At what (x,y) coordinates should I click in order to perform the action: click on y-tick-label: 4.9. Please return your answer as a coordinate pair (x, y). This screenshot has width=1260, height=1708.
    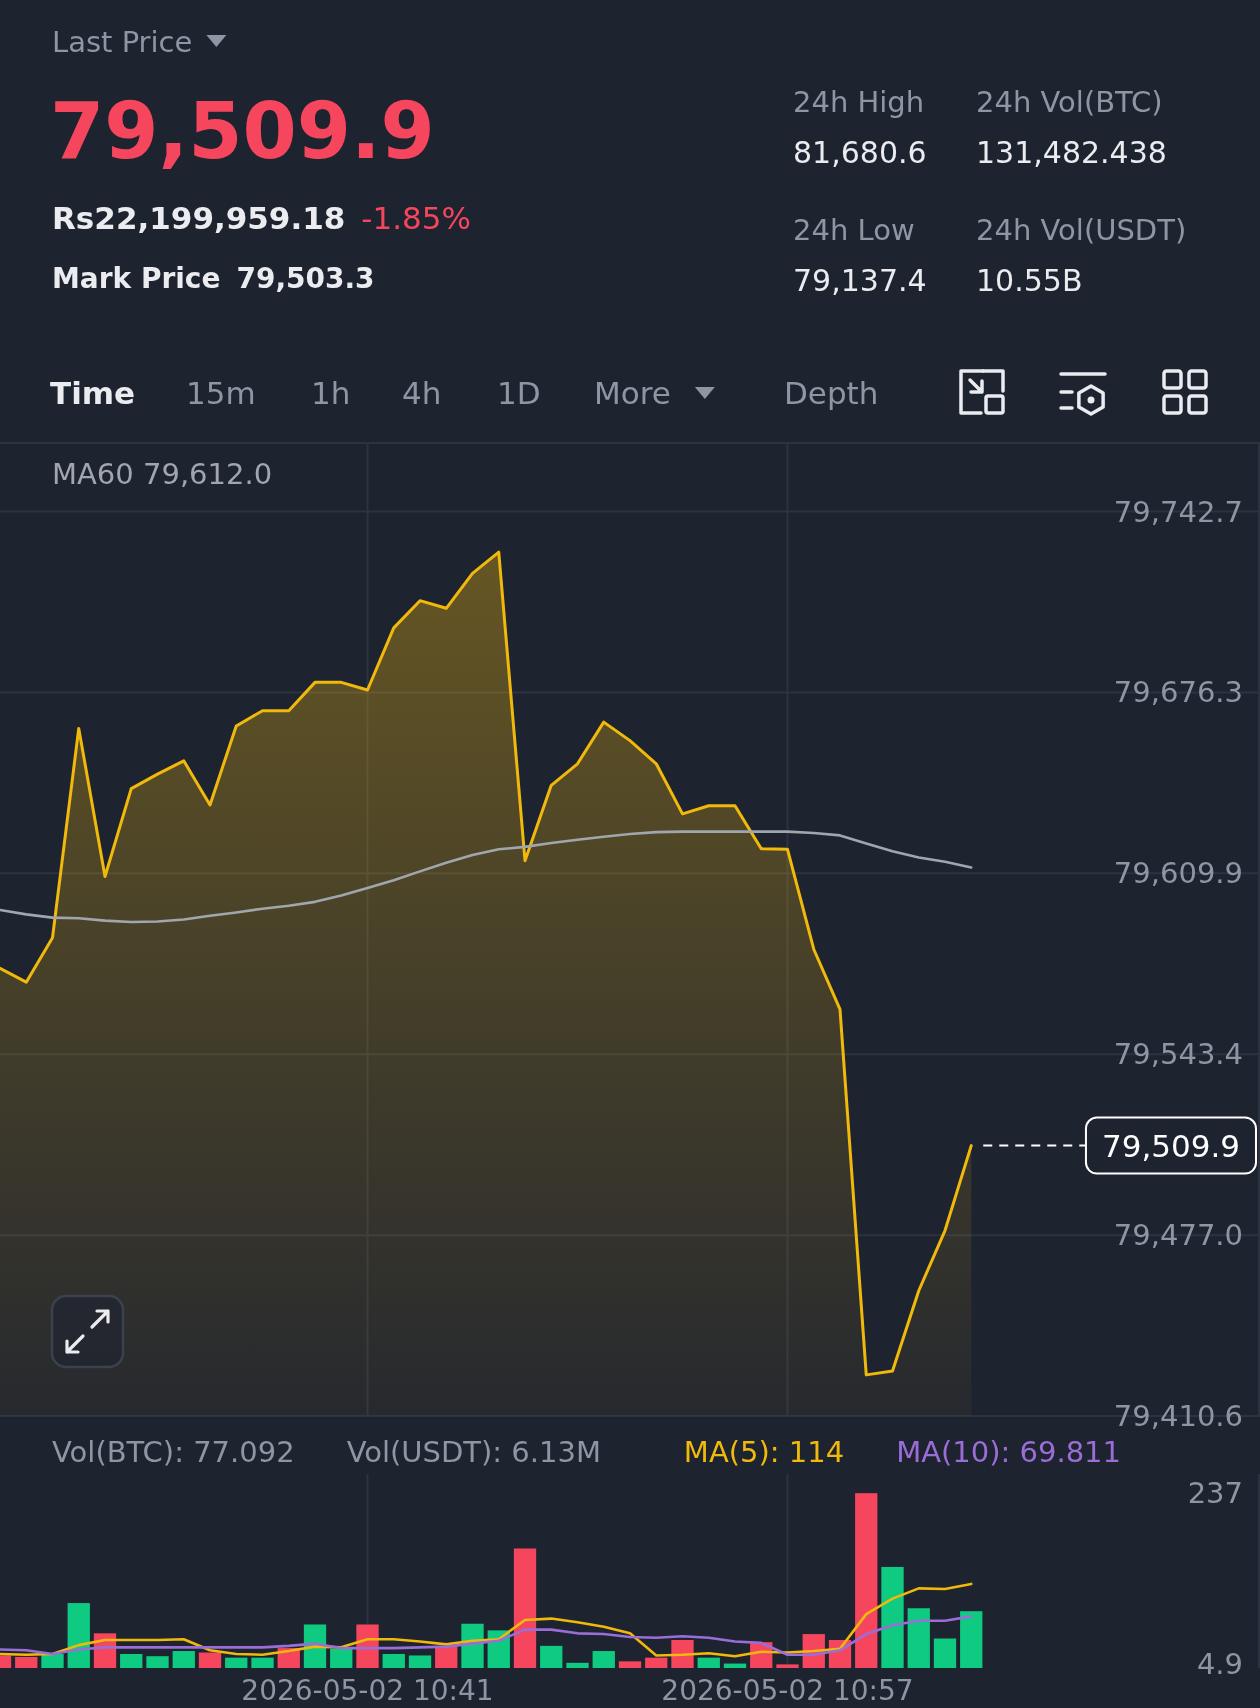
    Looking at the image, I should click on (1219, 1664).